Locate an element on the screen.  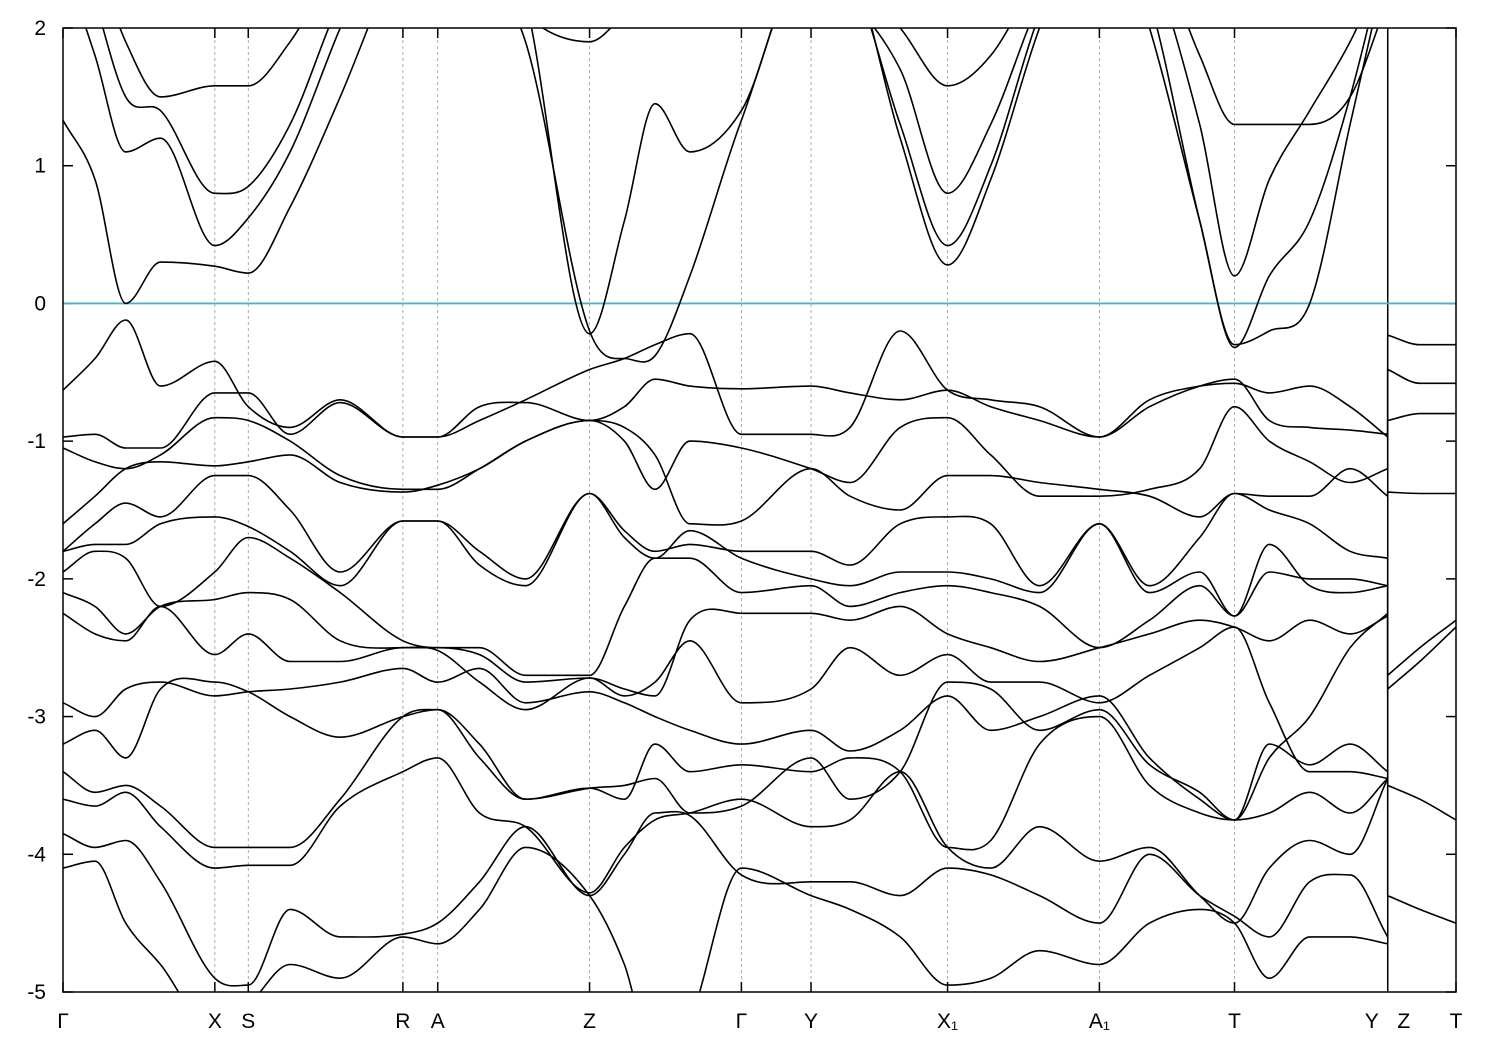
y-tick-label: 1 is located at coordinates (40, 166).